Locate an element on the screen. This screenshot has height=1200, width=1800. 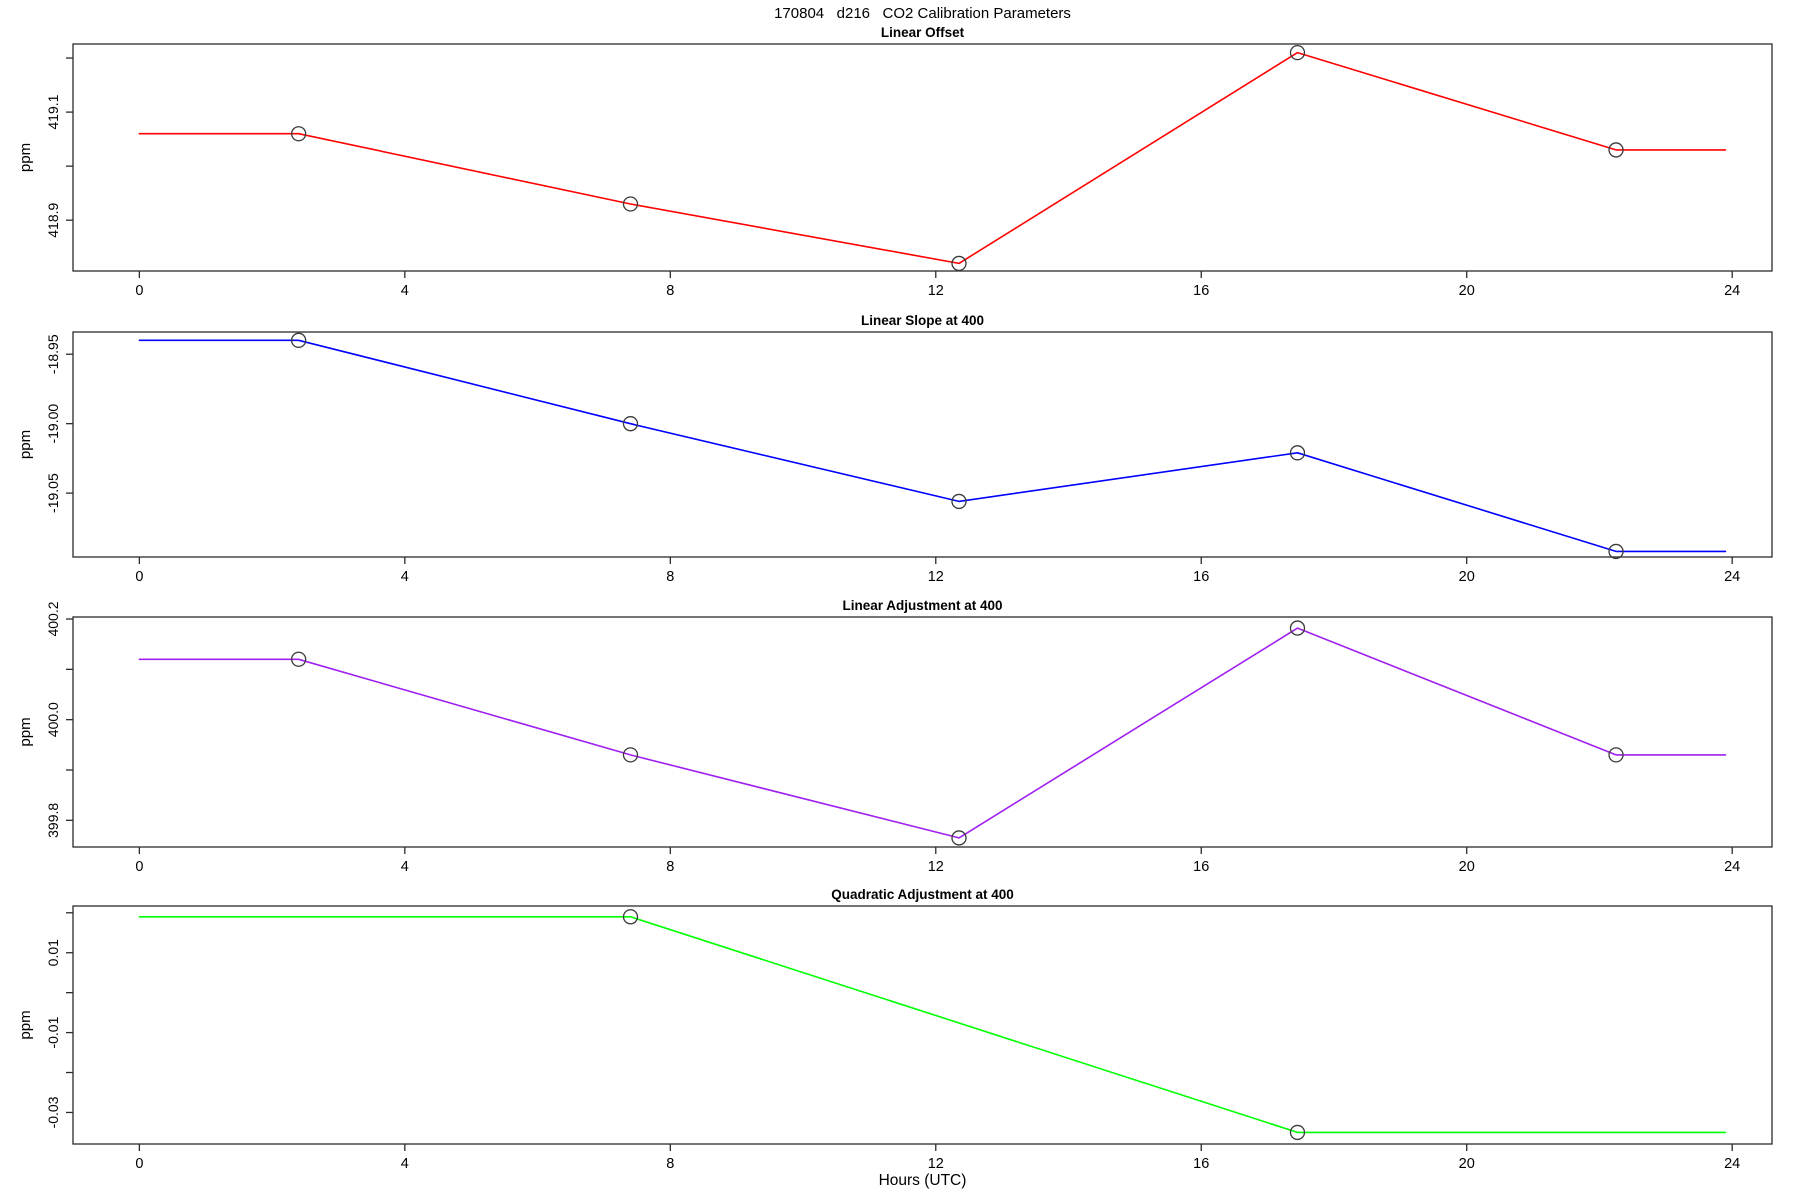
panel-title: Linear Offset is located at coordinates (923, 32).